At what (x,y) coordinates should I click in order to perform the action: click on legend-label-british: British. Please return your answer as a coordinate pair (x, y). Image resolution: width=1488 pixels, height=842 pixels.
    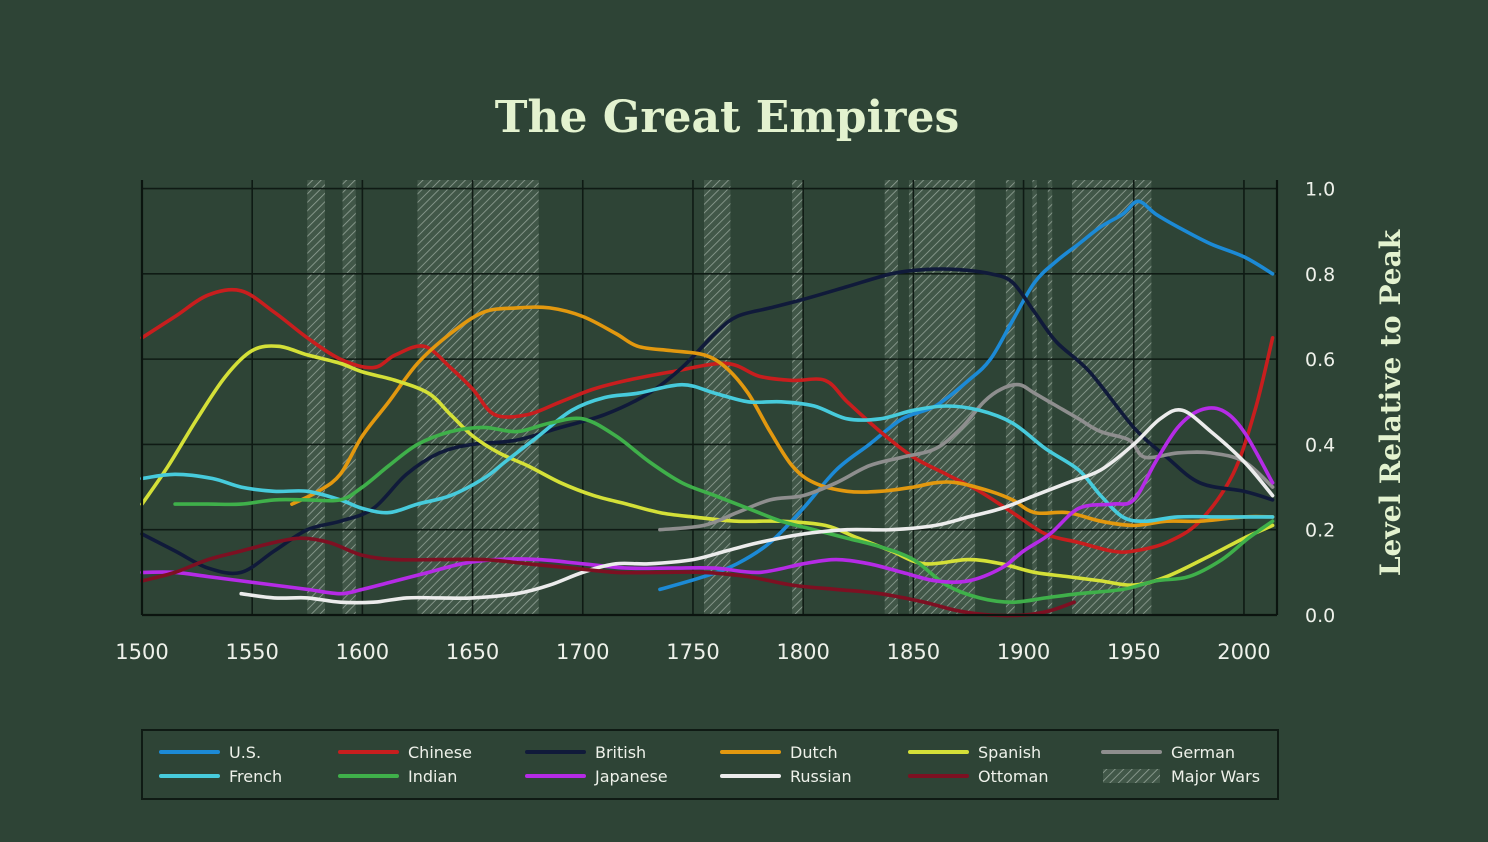
    Looking at the image, I should click on (620, 752).